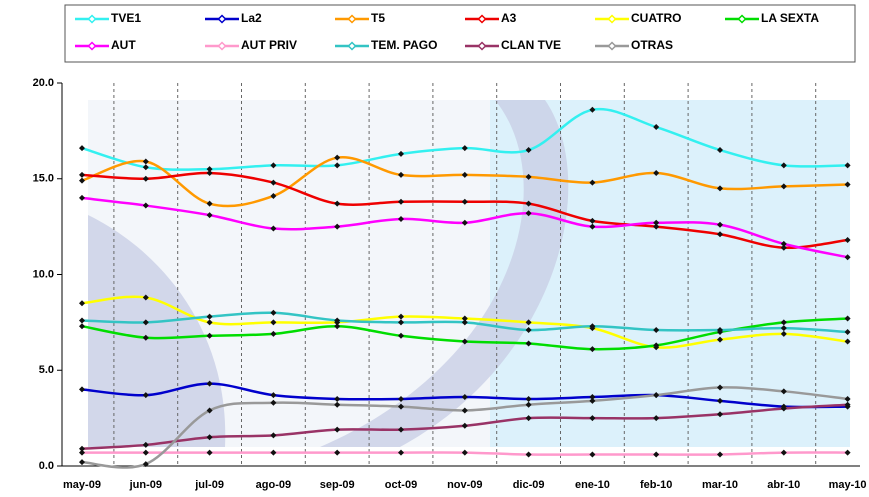 The width and height of the screenshot is (869, 497). I want to click on legend-label: AUT, so click(123, 45).